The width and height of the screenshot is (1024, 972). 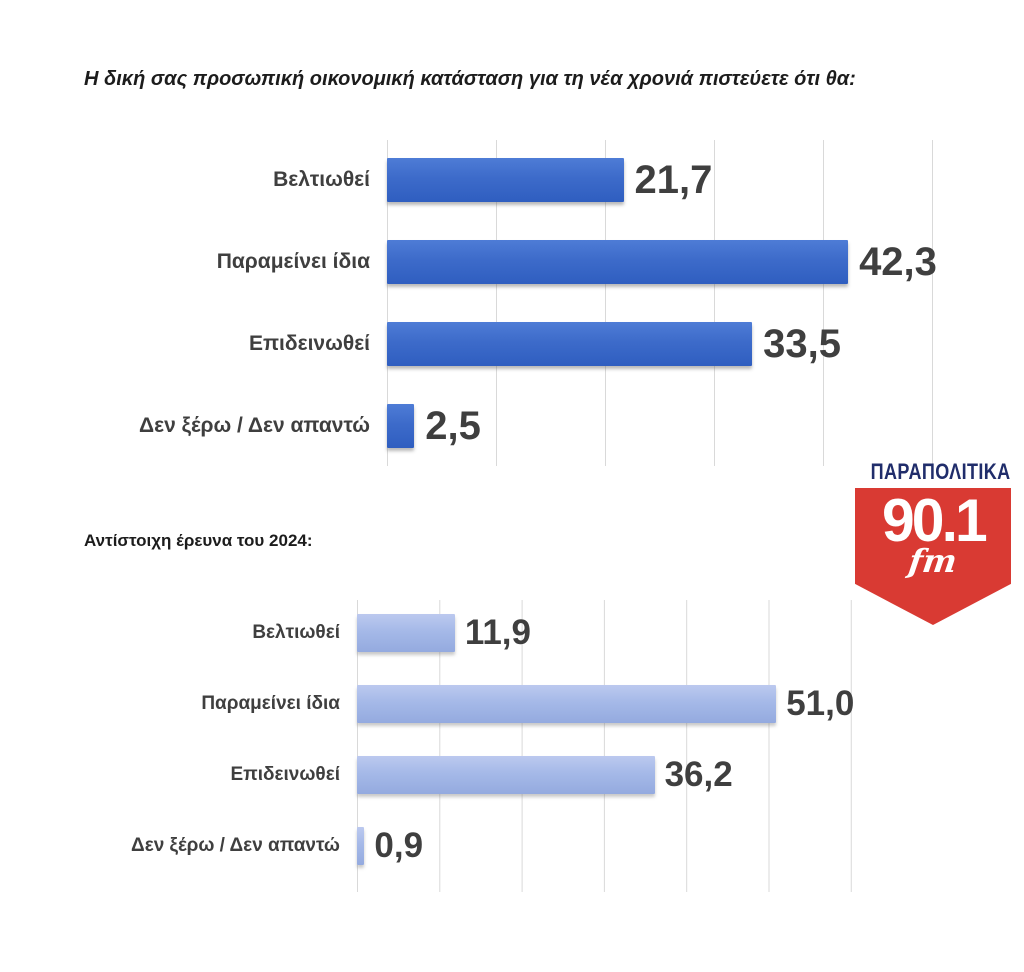 What do you see at coordinates (498, 632) in the screenshot?
I see `value-label: 11,9` at bounding box center [498, 632].